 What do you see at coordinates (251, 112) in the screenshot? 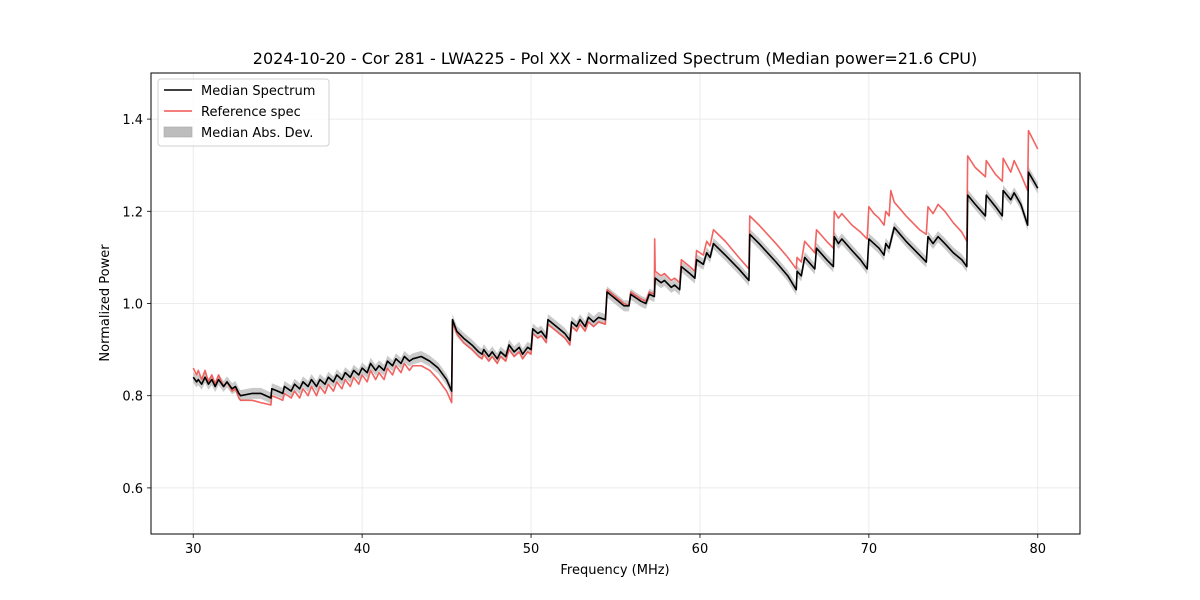
I see `legend-label-reference: Reference spec` at bounding box center [251, 112].